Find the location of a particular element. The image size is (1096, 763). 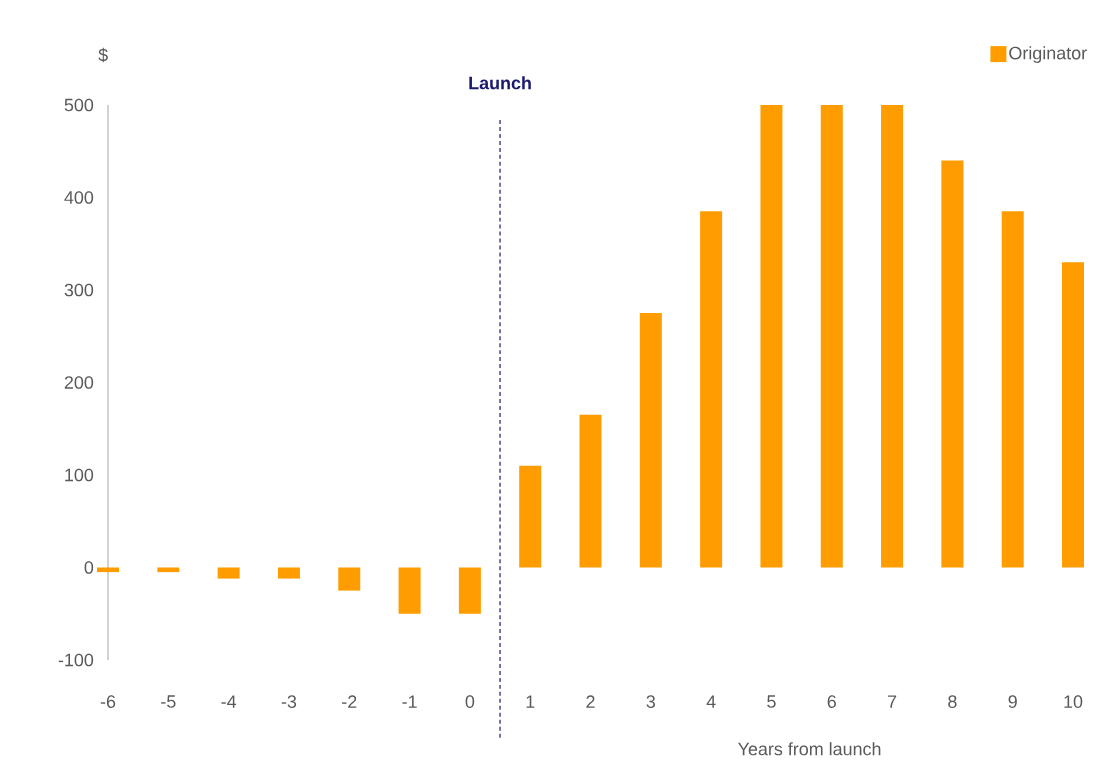

x-tick-label: -2 is located at coordinates (349, 701).